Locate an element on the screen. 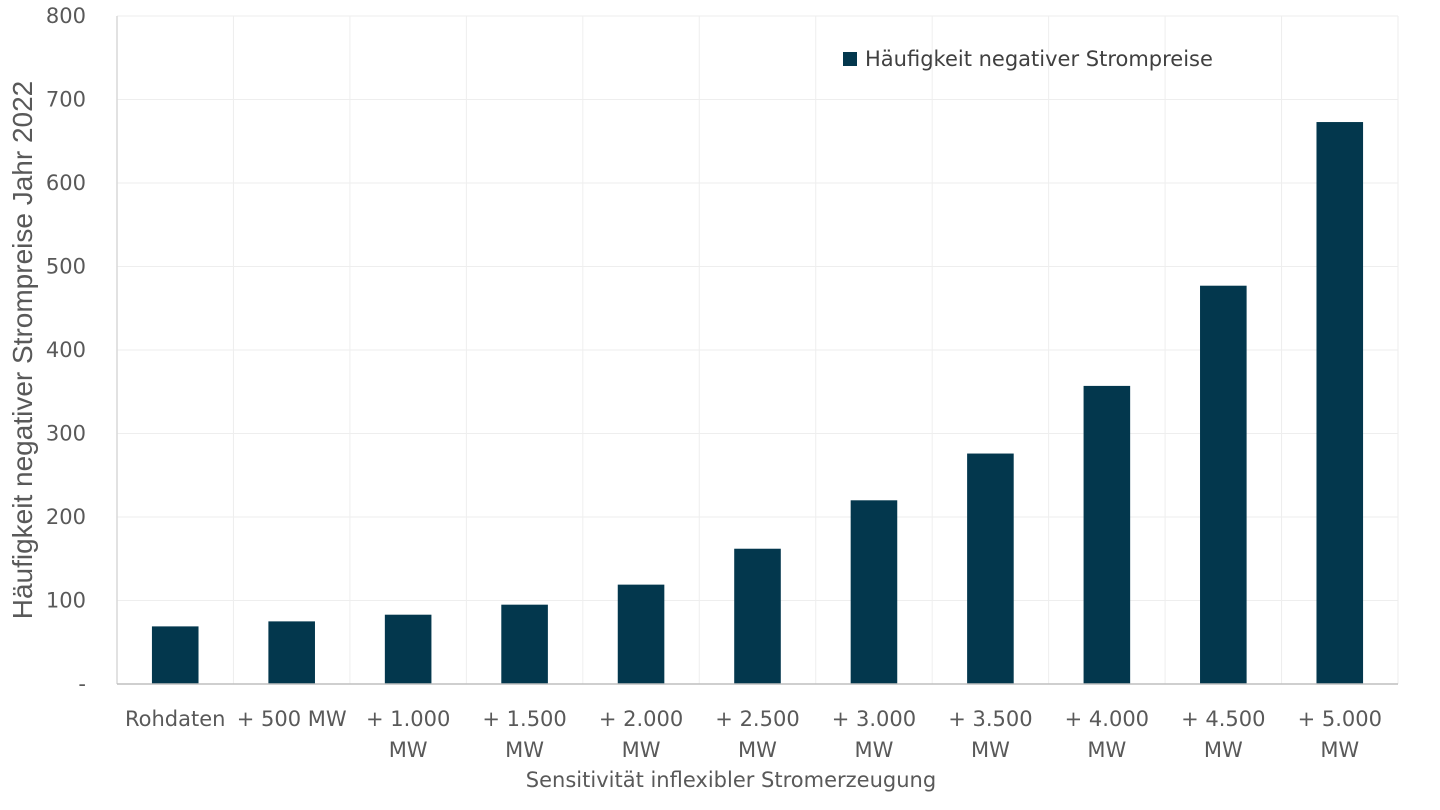 The image size is (1440, 810). x-tick-label: + 3.500 MW is located at coordinates (990, 734).